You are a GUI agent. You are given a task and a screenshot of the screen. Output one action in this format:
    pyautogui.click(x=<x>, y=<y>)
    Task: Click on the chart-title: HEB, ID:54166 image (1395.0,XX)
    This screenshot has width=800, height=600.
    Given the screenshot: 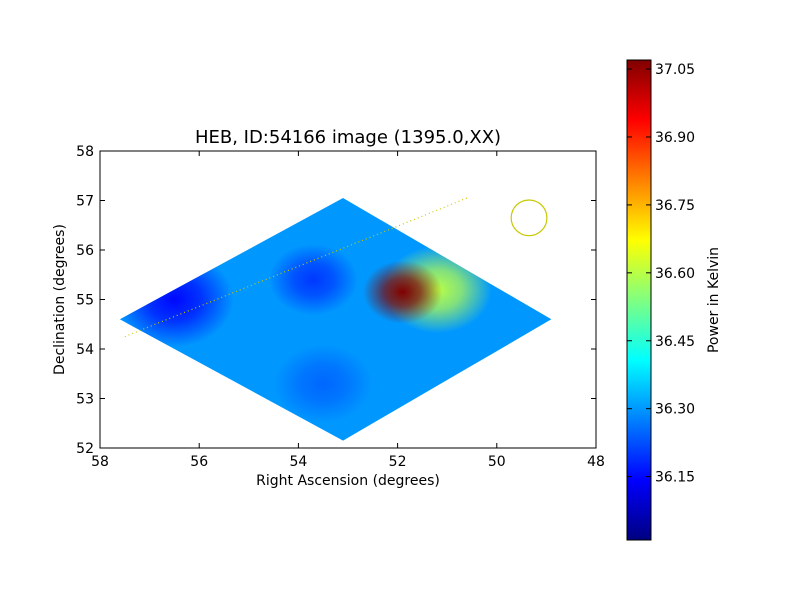 What is the action you would take?
    pyautogui.click(x=348, y=137)
    